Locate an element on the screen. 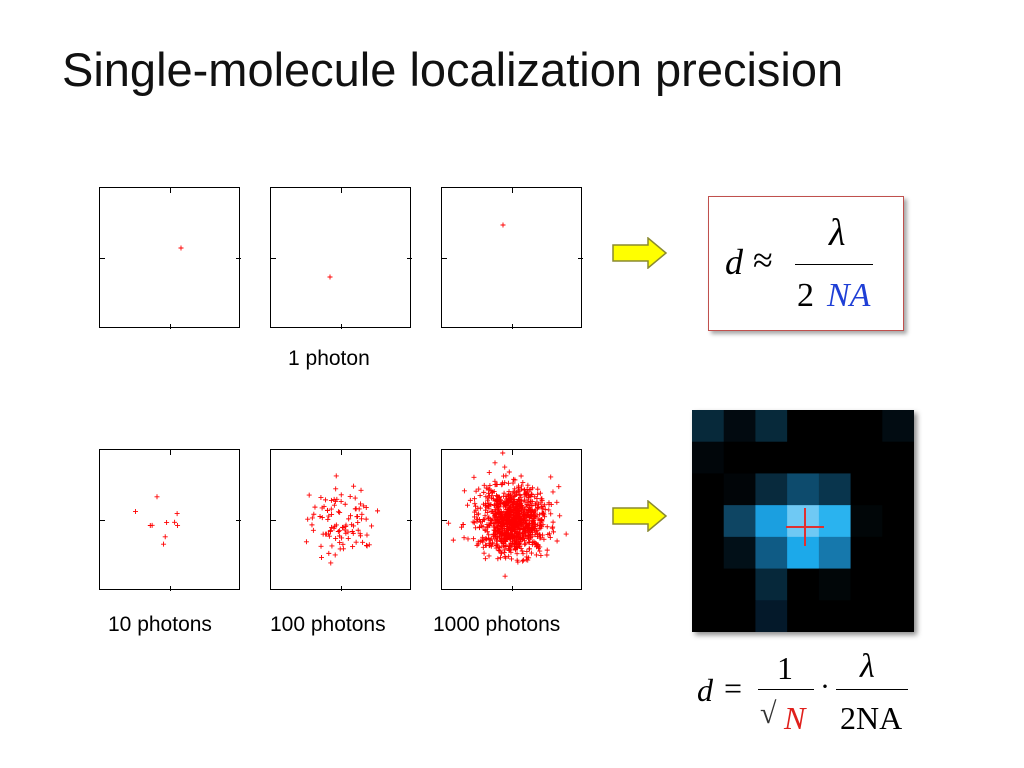 The image size is (1024, 768). formula-den-na: NA is located at coordinates (849, 295).